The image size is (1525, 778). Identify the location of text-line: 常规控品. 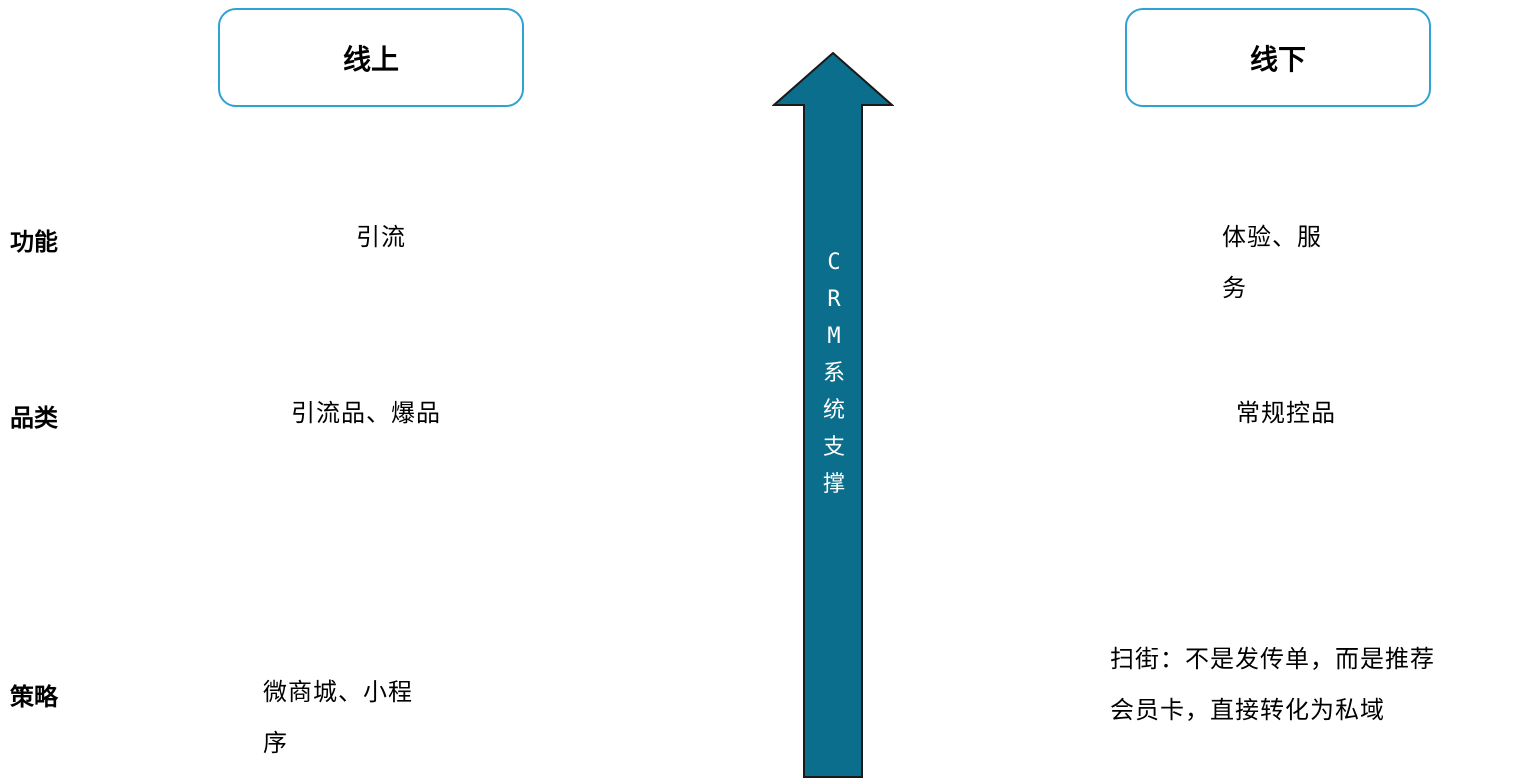
(1286, 413).